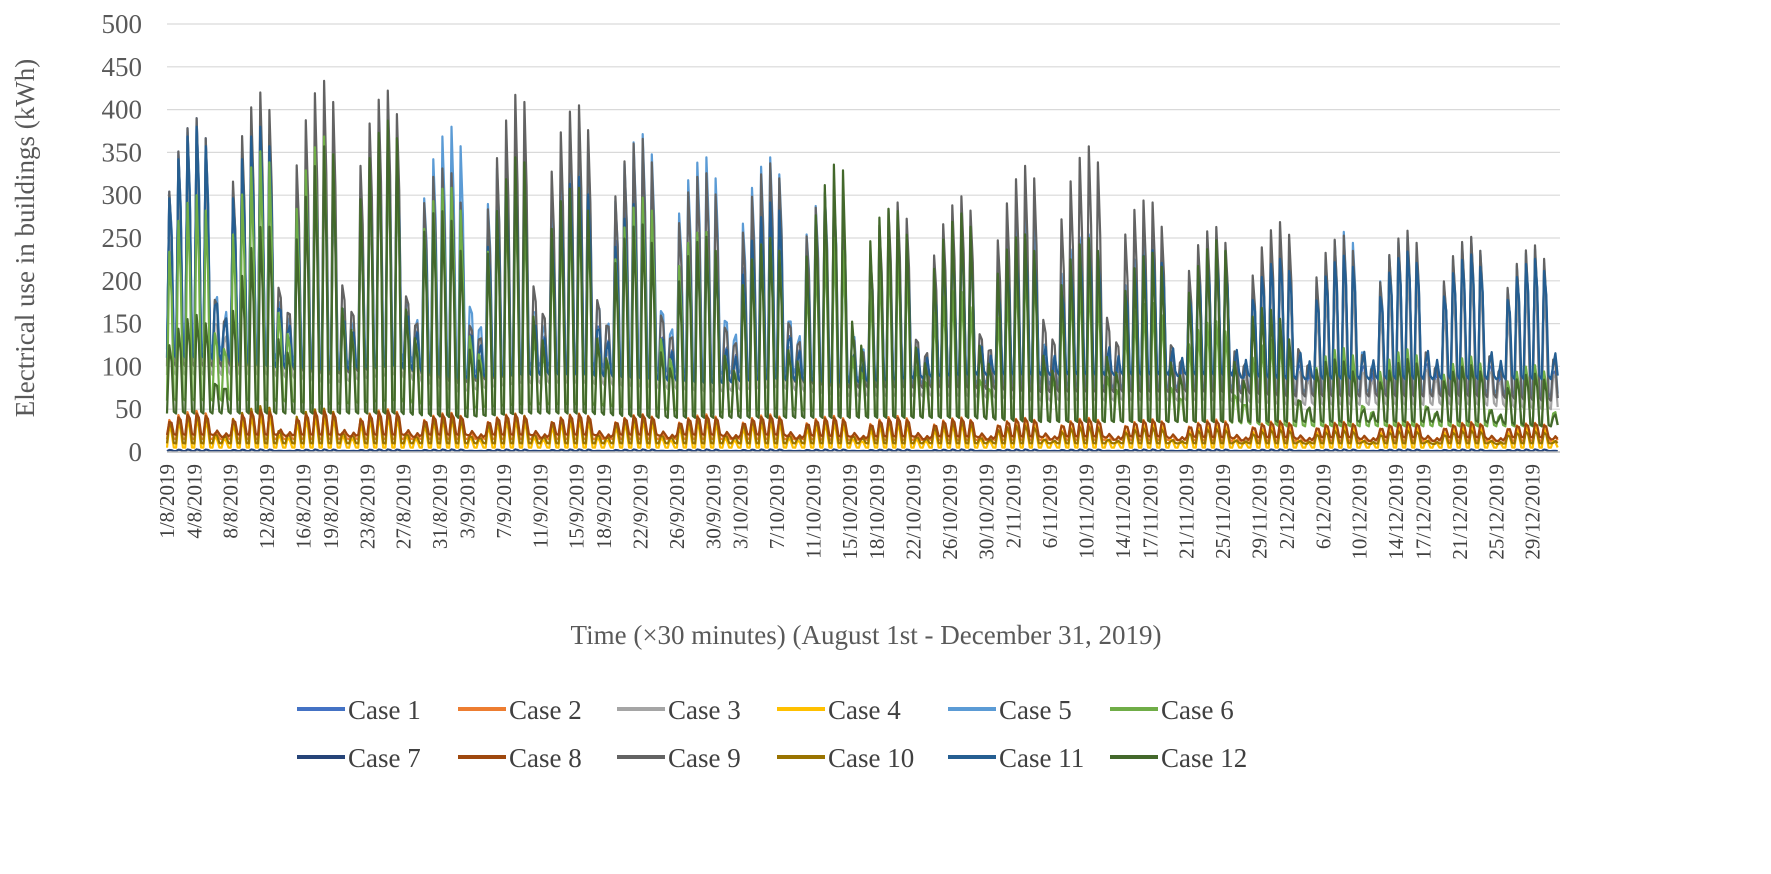 This screenshot has height=874, width=1771. What do you see at coordinates (1050, 506) in the screenshot?
I see `x-tick-label: 6/11/2019` at bounding box center [1050, 506].